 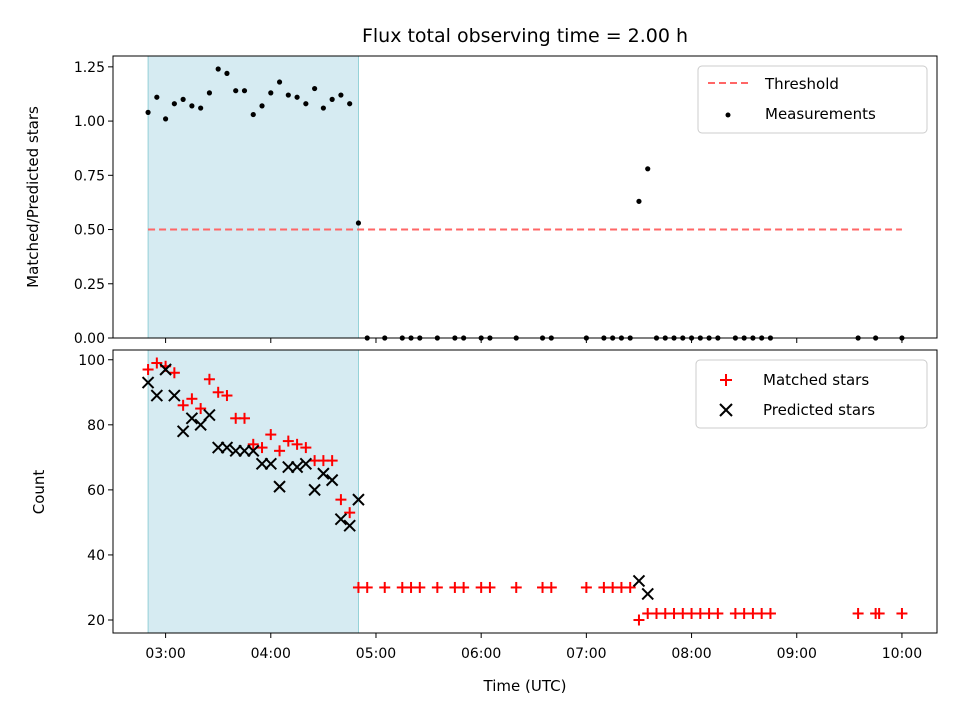 What do you see at coordinates (165, 654) in the screenshot?
I see `x-tick-label: 03:00` at bounding box center [165, 654].